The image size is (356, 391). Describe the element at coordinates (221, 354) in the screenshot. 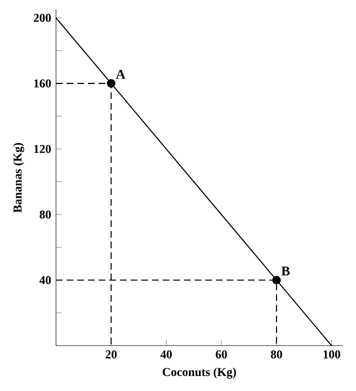

I see `x-tick-label: 60` at that location.